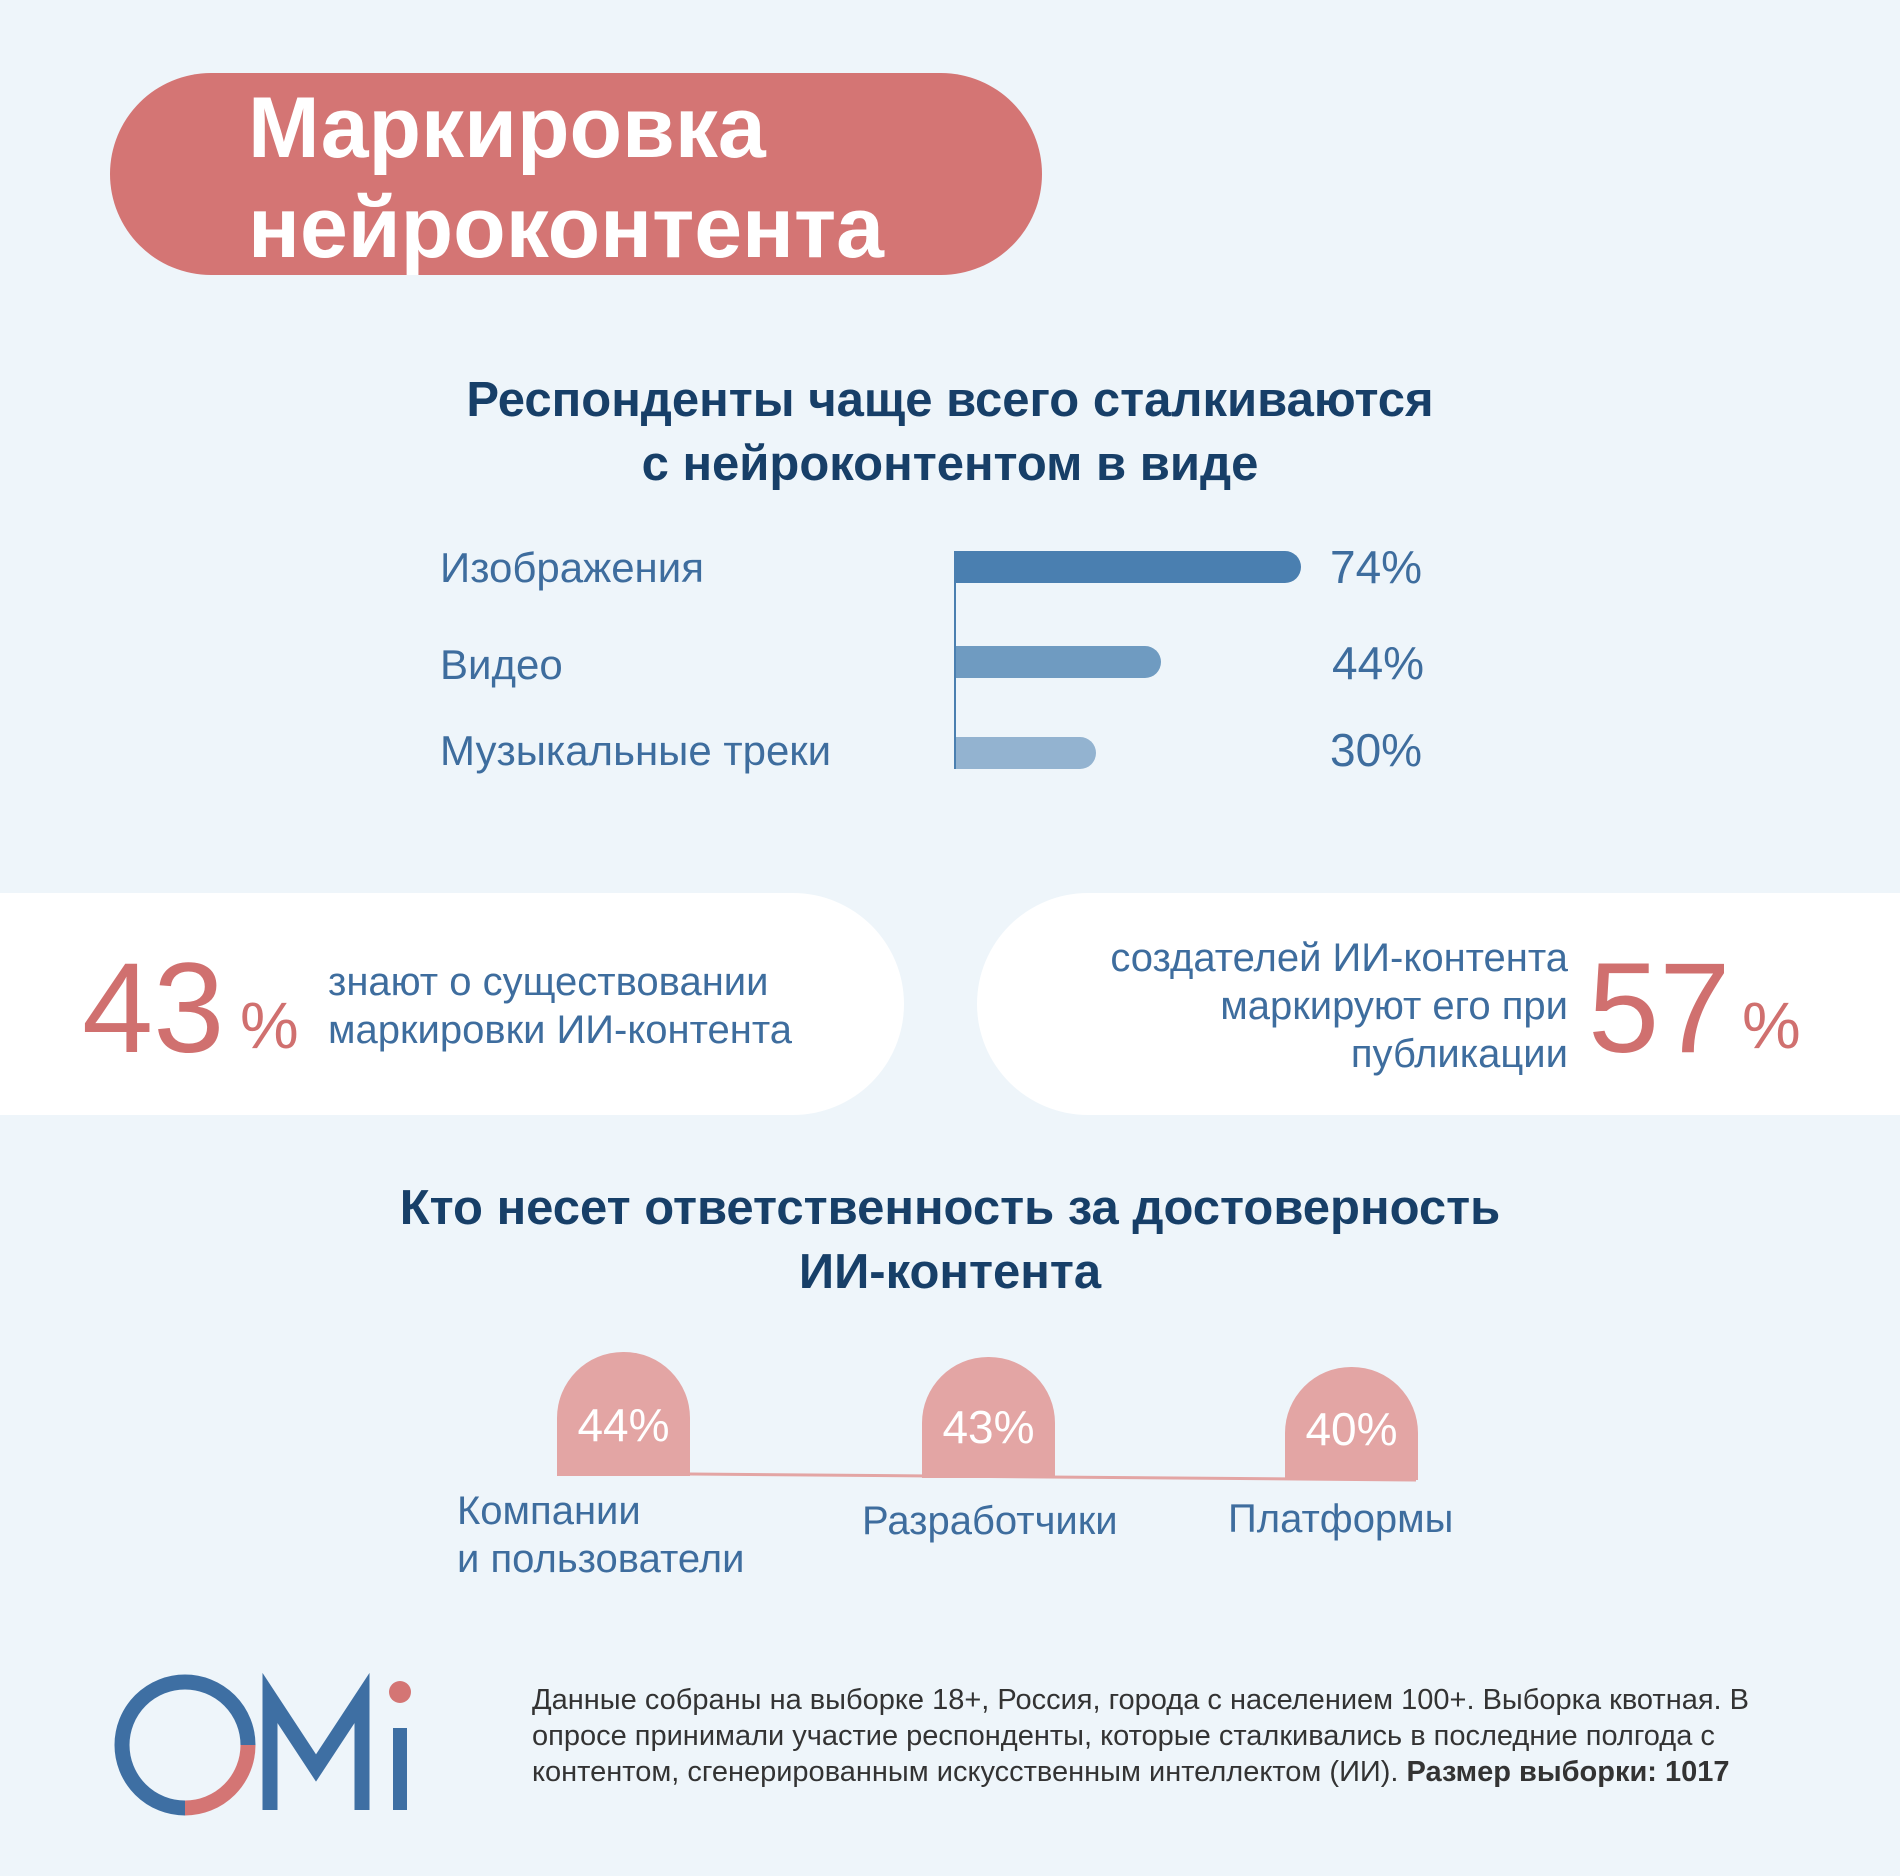 Image resolution: width=1900 pixels, height=1876 pixels. What do you see at coordinates (262, 1744) in the screenshot?
I see `omi-logo` at bounding box center [262, 1744].